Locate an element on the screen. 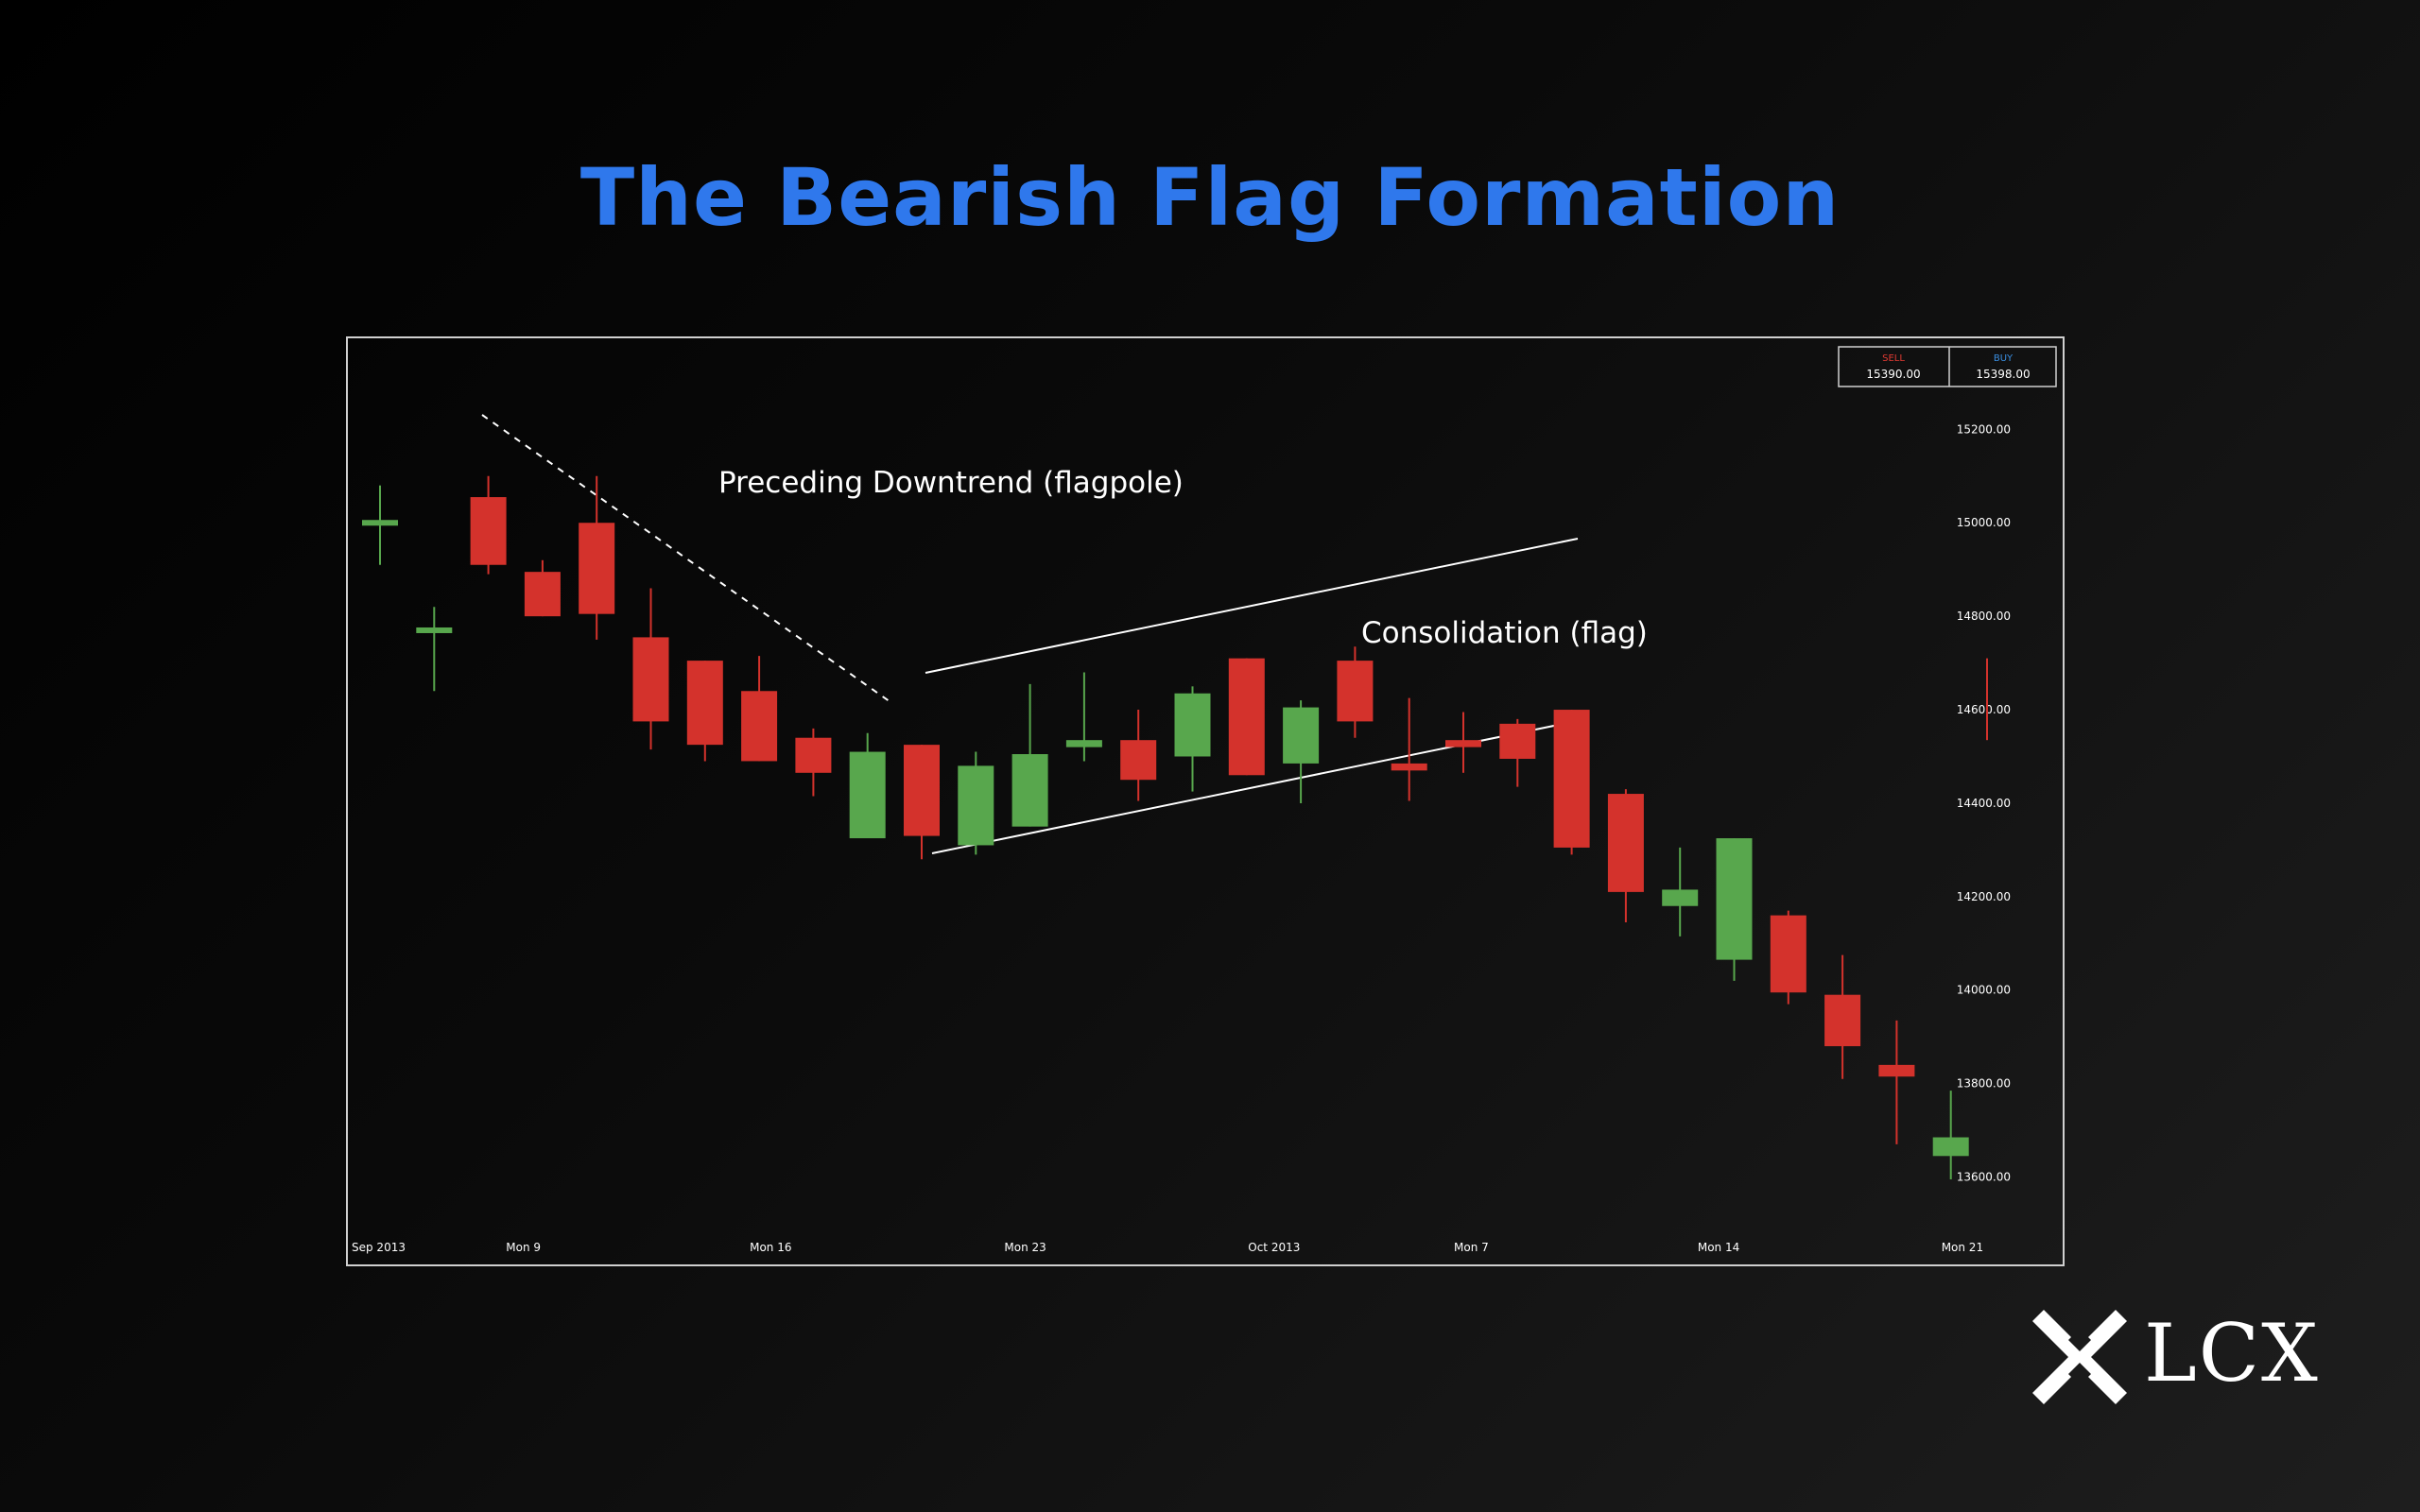  sell-value: 15390.00 is located at coordinates (1893, 374).